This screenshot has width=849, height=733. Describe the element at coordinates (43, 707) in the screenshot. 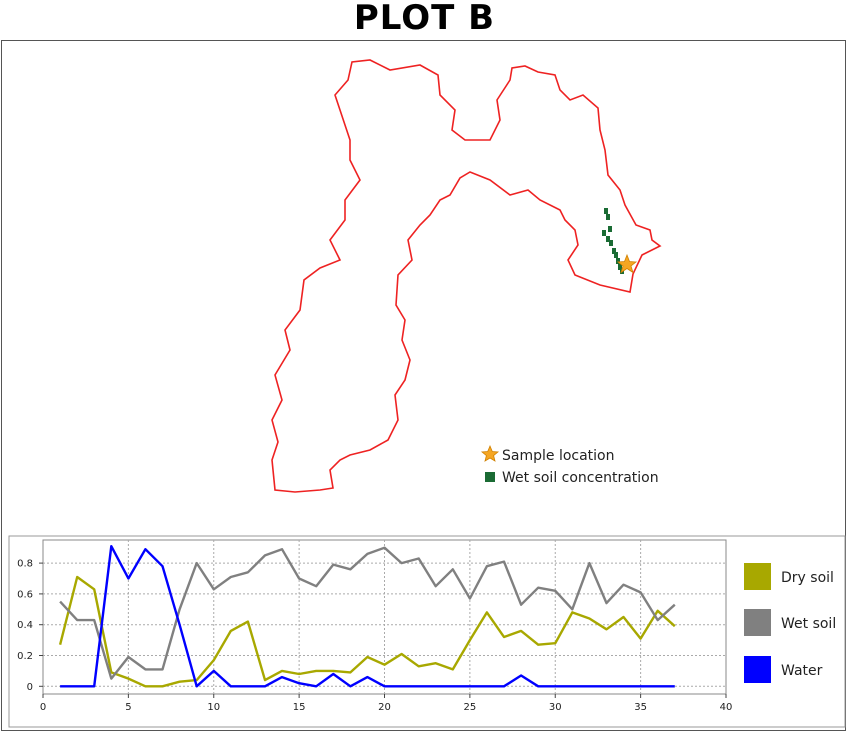

I see `x-tick-label: 0` at that location.